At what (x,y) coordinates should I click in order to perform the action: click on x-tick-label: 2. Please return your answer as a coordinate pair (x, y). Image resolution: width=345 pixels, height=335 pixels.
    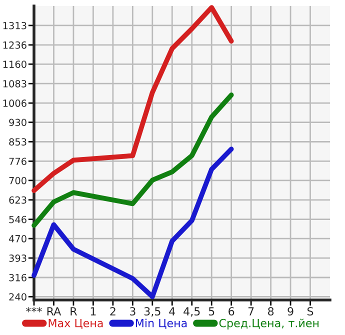
    Looking at the image, I should click on (113, 311).